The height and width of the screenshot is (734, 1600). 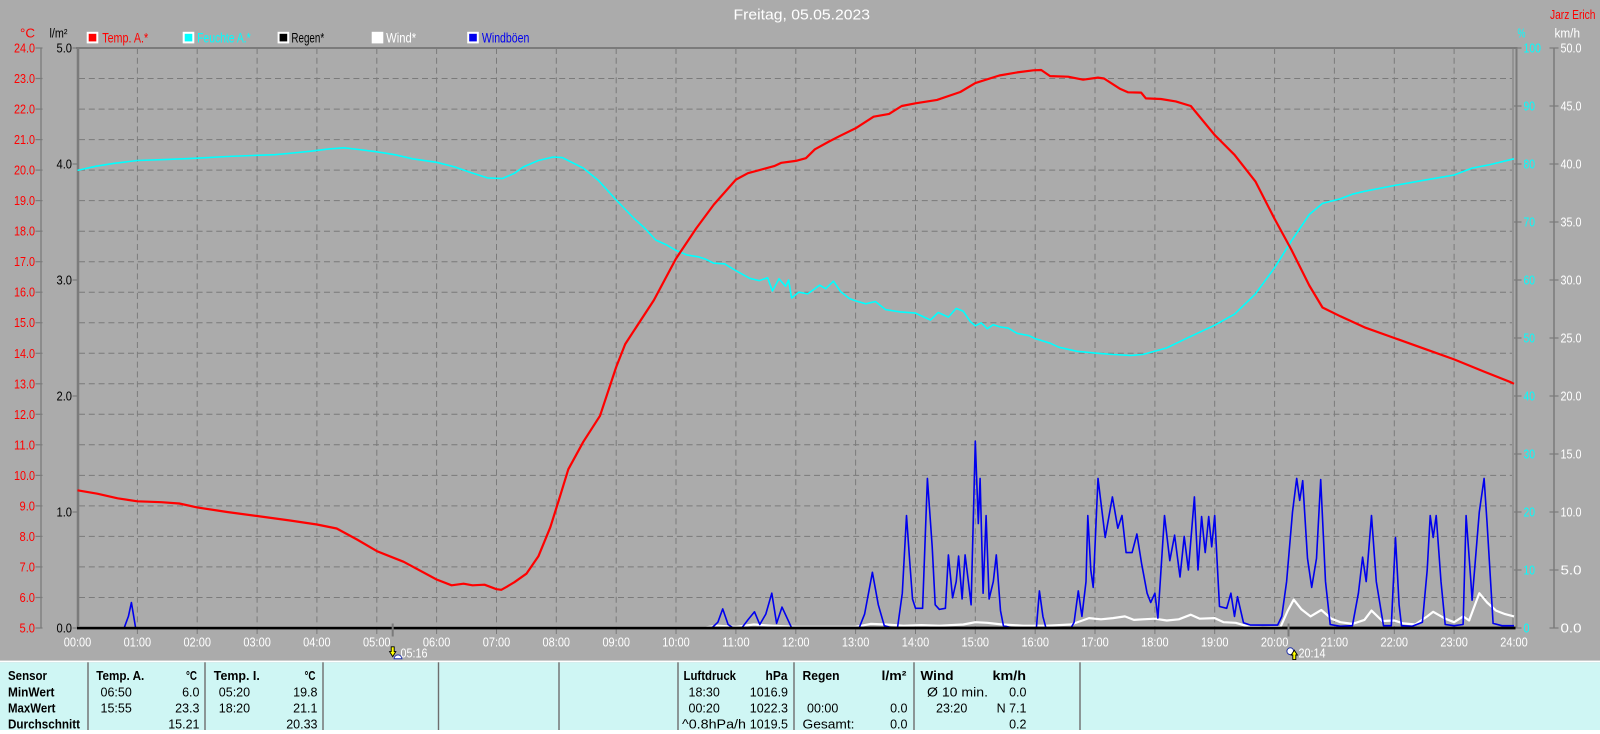 I want to click on svg-text: Freitag, 05.05.2023, so click(x=802, y=15).